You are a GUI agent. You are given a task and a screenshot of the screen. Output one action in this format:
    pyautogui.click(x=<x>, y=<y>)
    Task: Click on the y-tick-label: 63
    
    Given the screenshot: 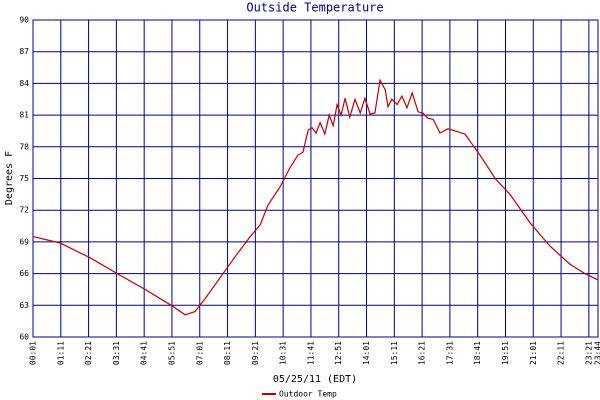 What is the action you would take?
    pyautogui.click(x=24, y=305)
    